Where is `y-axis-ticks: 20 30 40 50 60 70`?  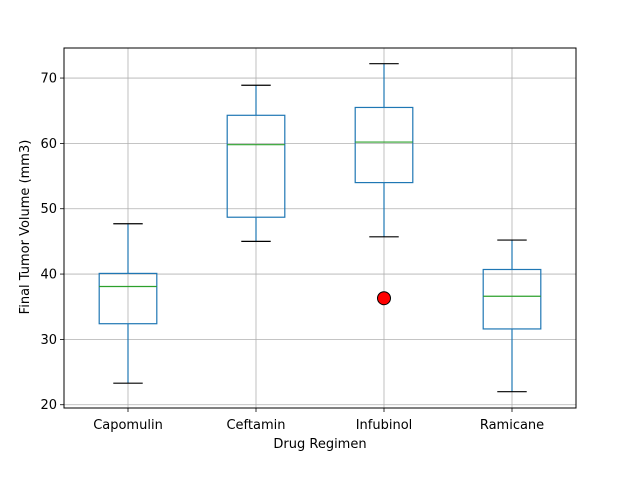 y-axis-ticks: 20 30 40 50 60 70 is located at coordinates (52, 242).